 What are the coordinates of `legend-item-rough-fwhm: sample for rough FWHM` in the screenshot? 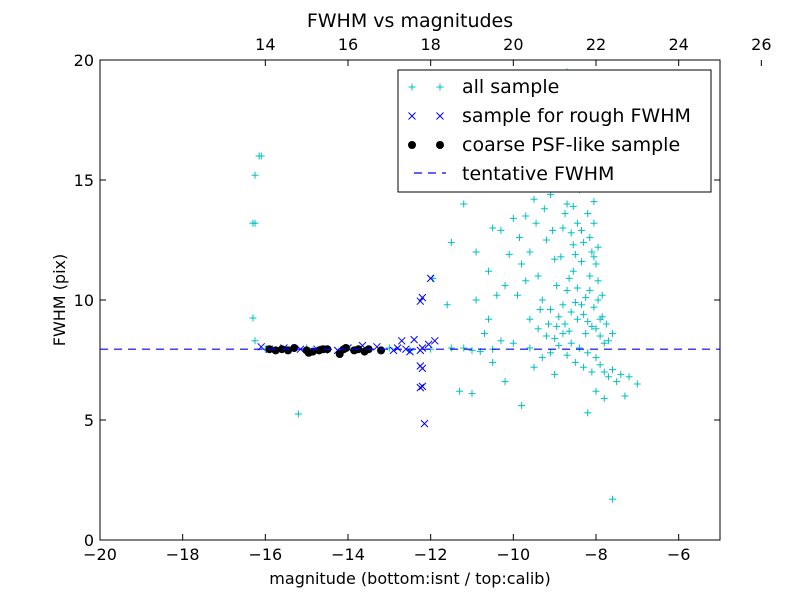 It's located at (549, 116).